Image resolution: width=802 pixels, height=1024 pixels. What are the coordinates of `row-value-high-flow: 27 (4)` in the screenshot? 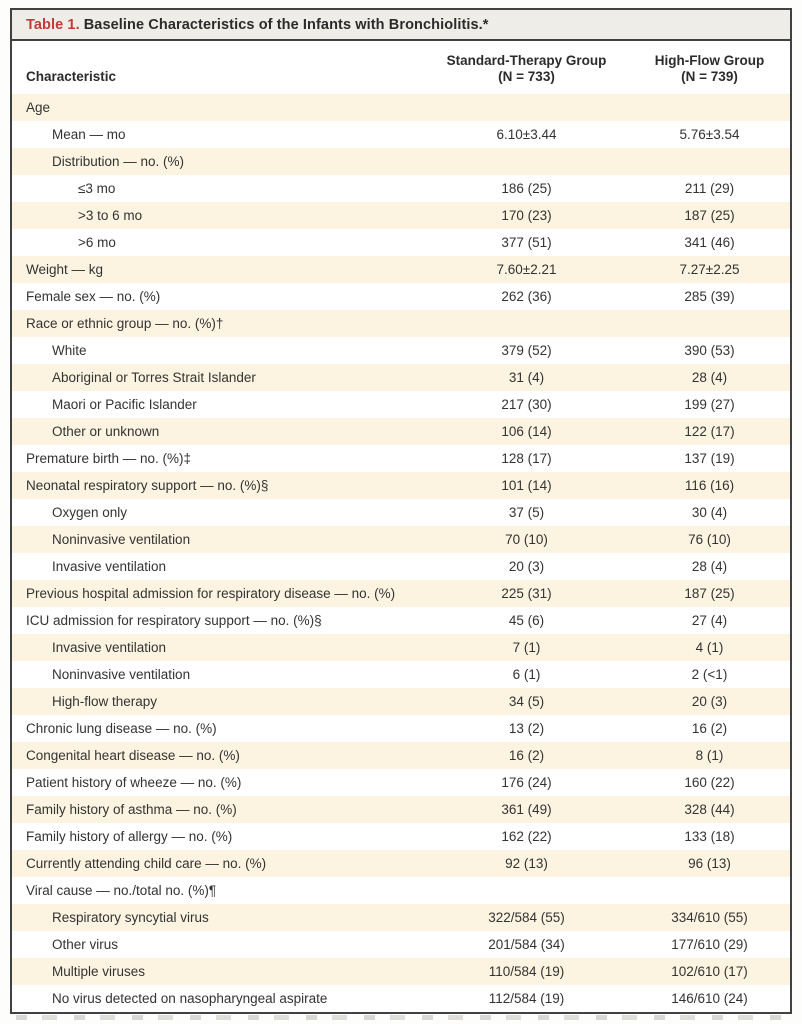 It's located at (709, 620).